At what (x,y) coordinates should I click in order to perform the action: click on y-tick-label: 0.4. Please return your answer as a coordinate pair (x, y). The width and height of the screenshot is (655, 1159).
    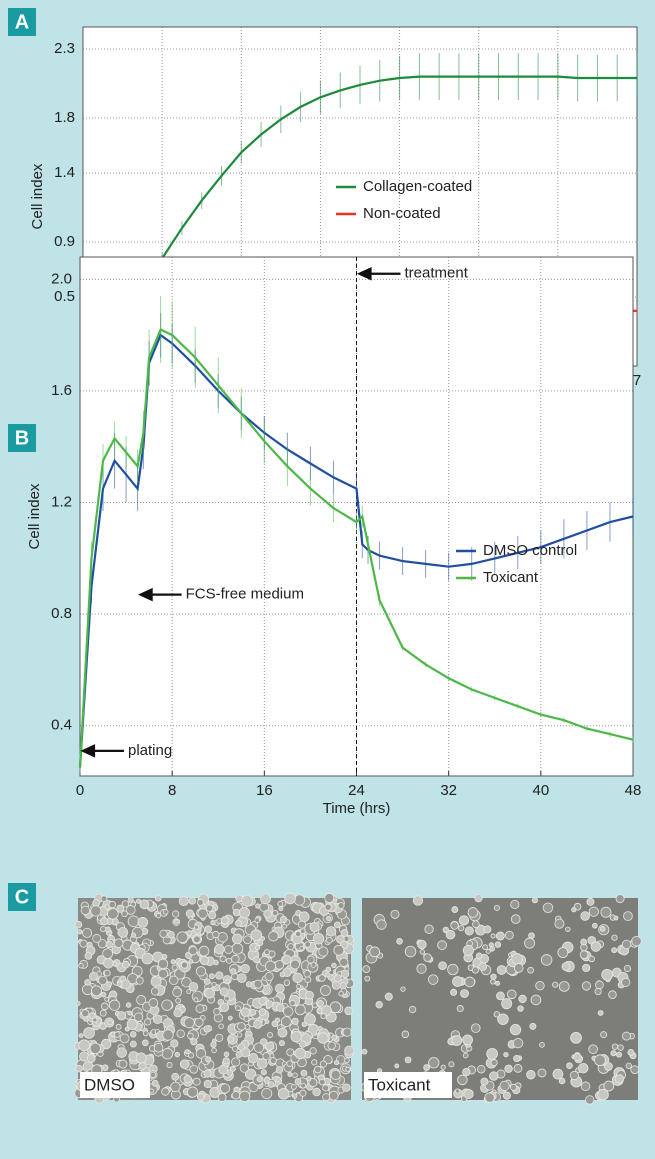
    Looking at the image, I should click on (61, 725).